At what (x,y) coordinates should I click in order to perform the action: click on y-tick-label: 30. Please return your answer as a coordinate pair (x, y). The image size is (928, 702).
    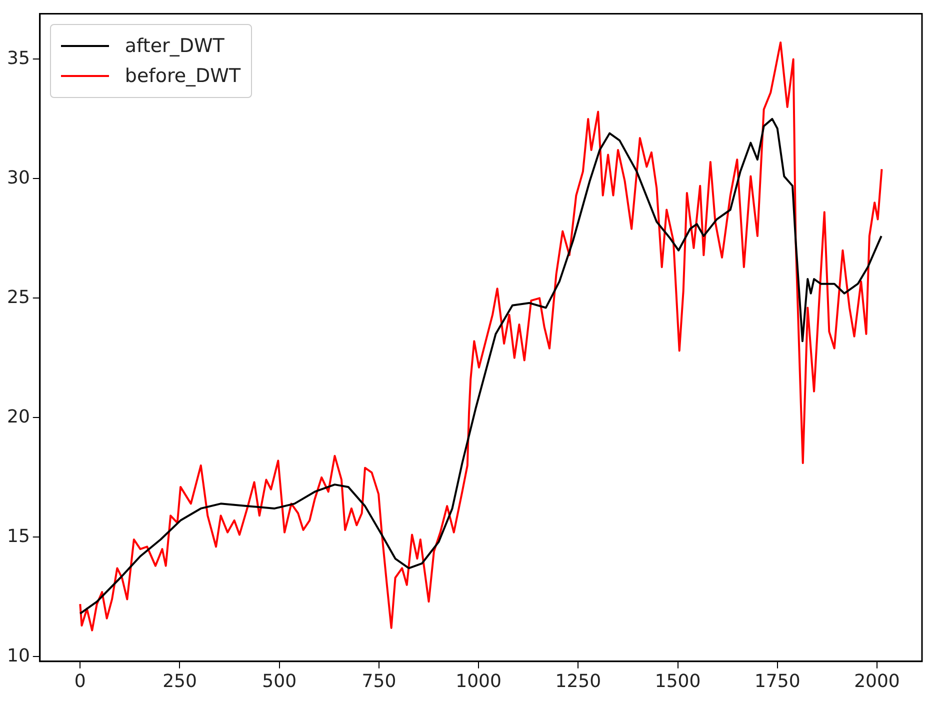
    Looking at the image, I should click on (18, 177).